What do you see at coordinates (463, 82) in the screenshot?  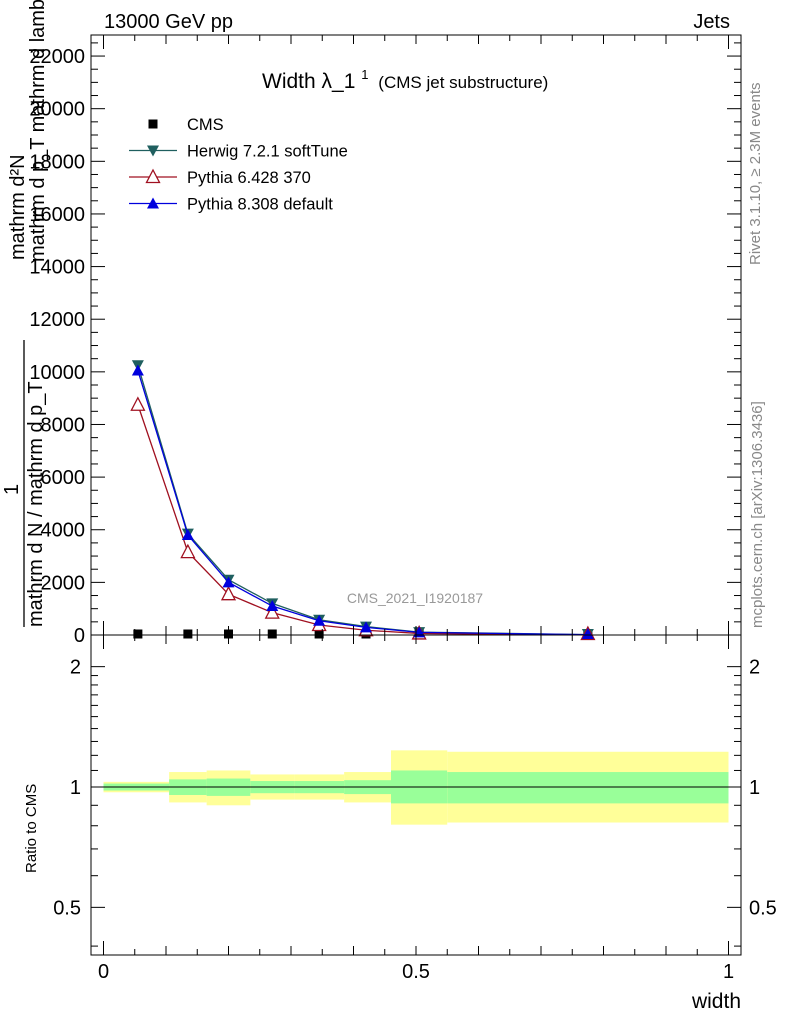 I see `title-subtitle: (CMS jet substructure)` at bounding box center [463, 82].